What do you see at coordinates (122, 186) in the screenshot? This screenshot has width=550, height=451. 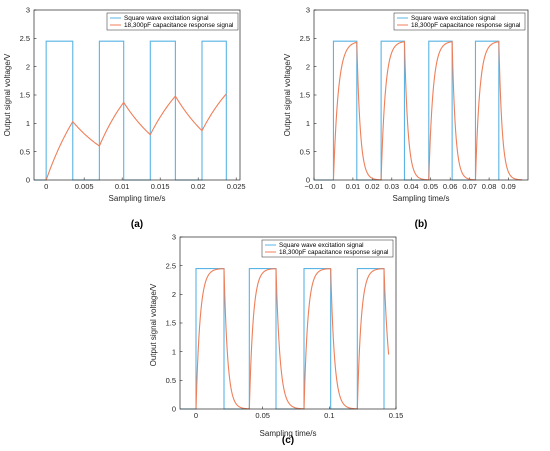 I see `x-tick-label-a: 0.01` at bounding box center [122, 186].